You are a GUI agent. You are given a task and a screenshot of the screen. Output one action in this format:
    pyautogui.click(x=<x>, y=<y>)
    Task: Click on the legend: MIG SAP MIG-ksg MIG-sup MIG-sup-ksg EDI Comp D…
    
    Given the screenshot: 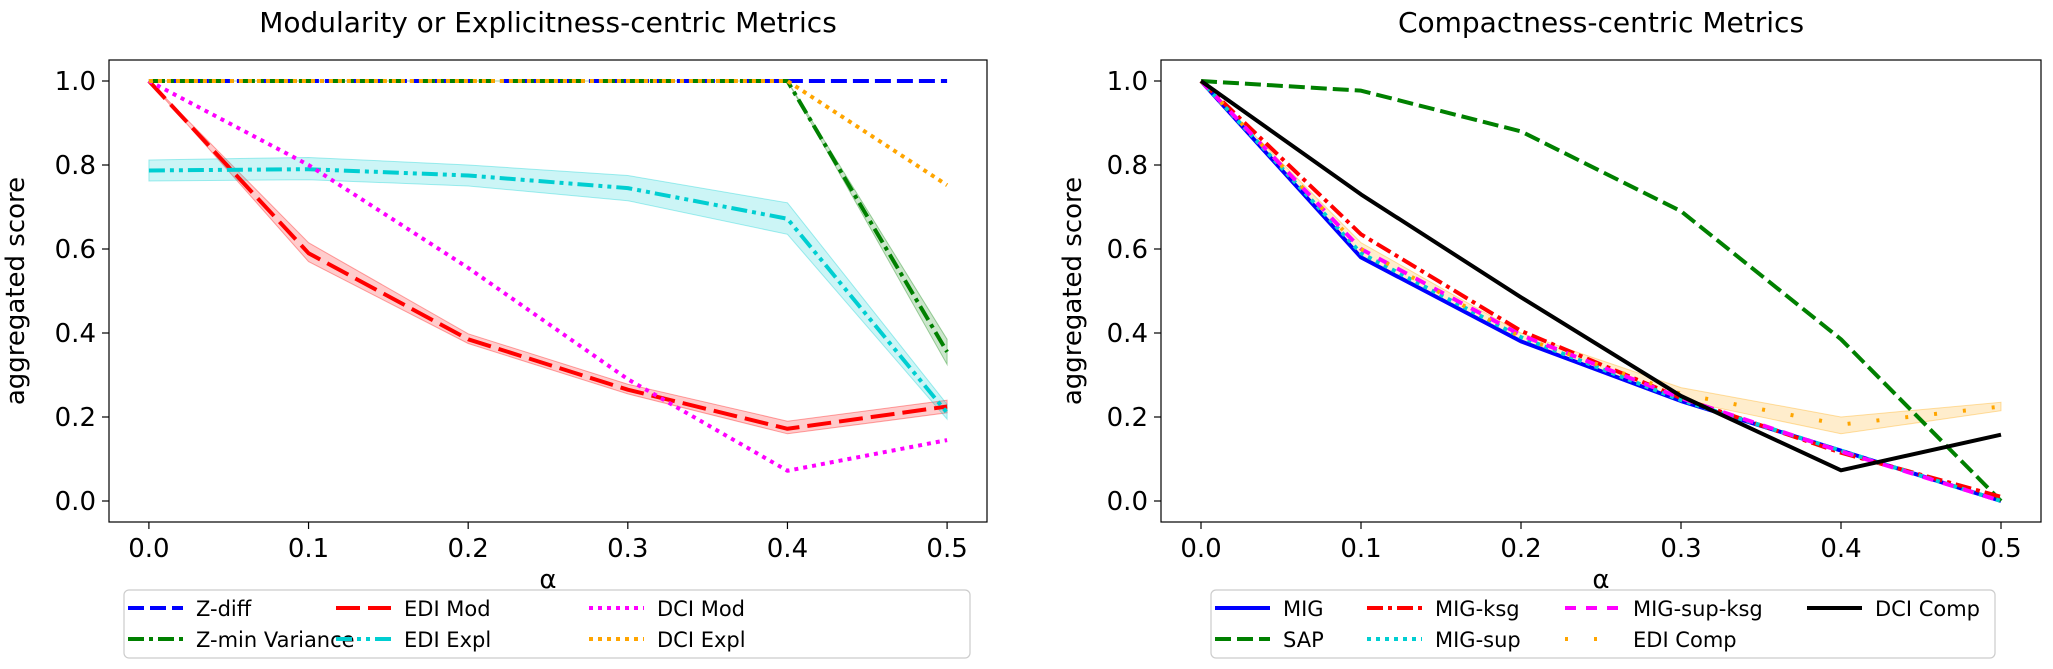 What is the action you would take?
    pyautogui.click(x=1603, y=624)
    